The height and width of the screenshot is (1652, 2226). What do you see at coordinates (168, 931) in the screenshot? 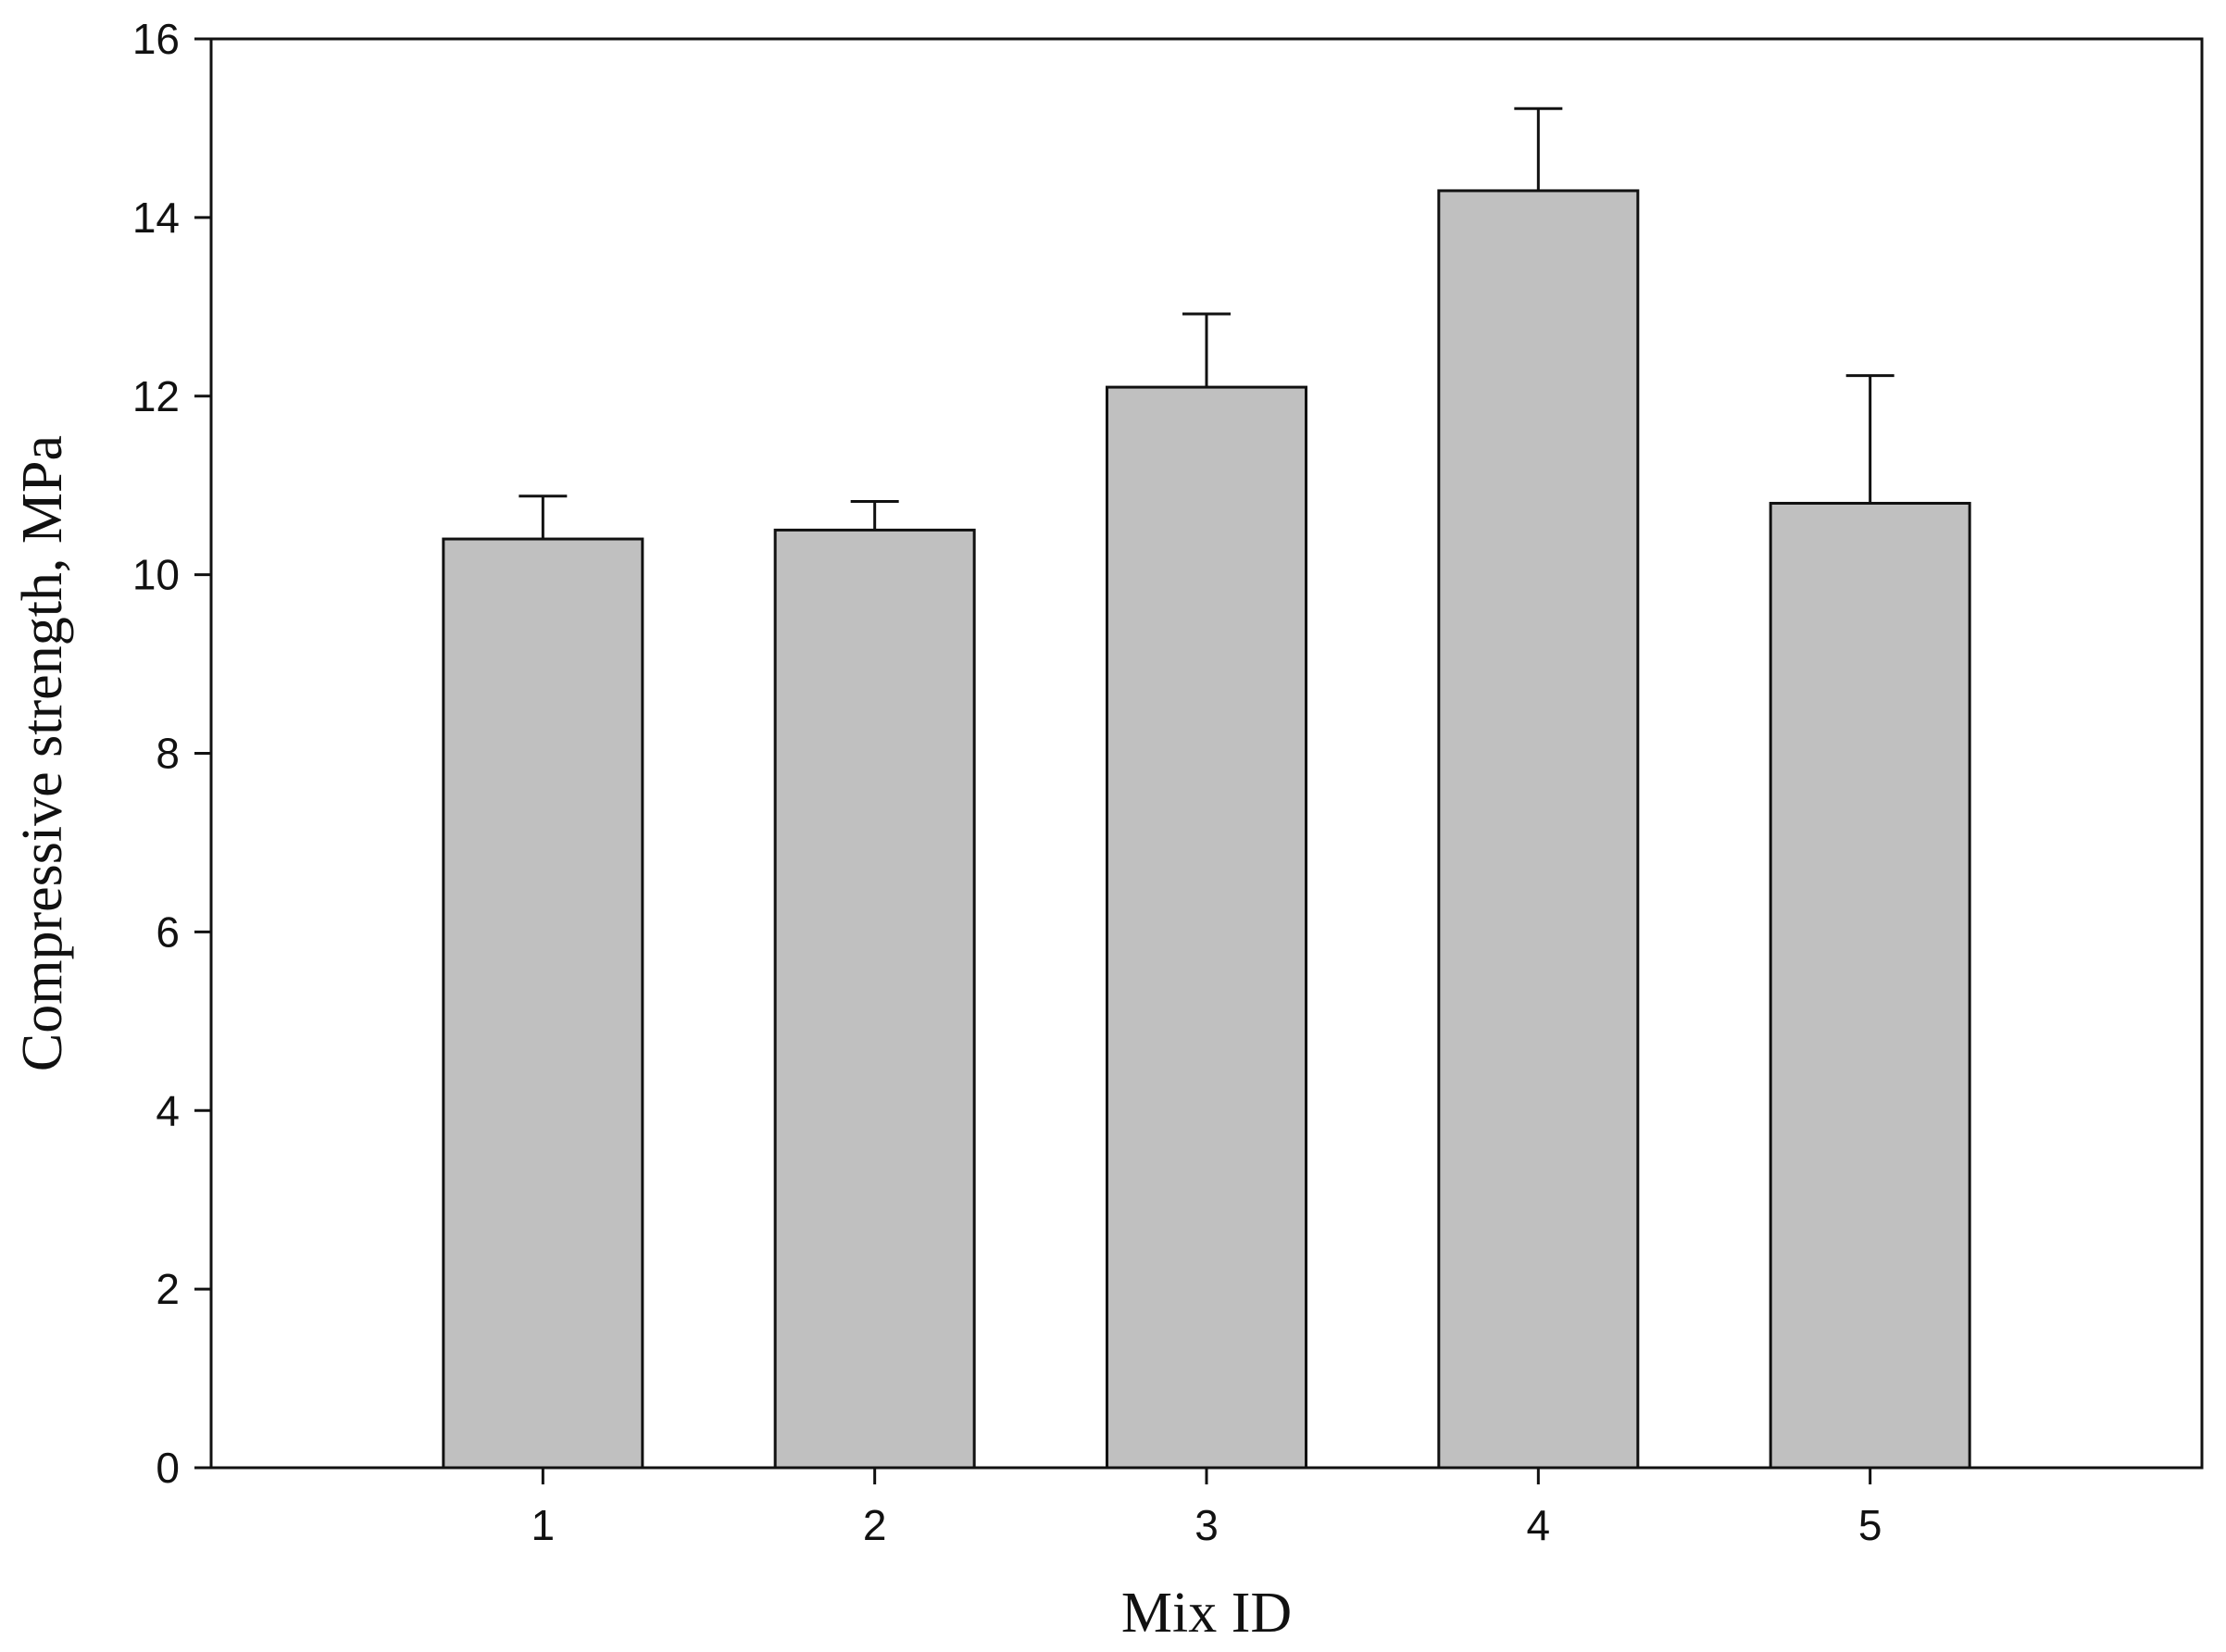
I see `y-tick-label-6: 6` at bounding box center [168, 931].